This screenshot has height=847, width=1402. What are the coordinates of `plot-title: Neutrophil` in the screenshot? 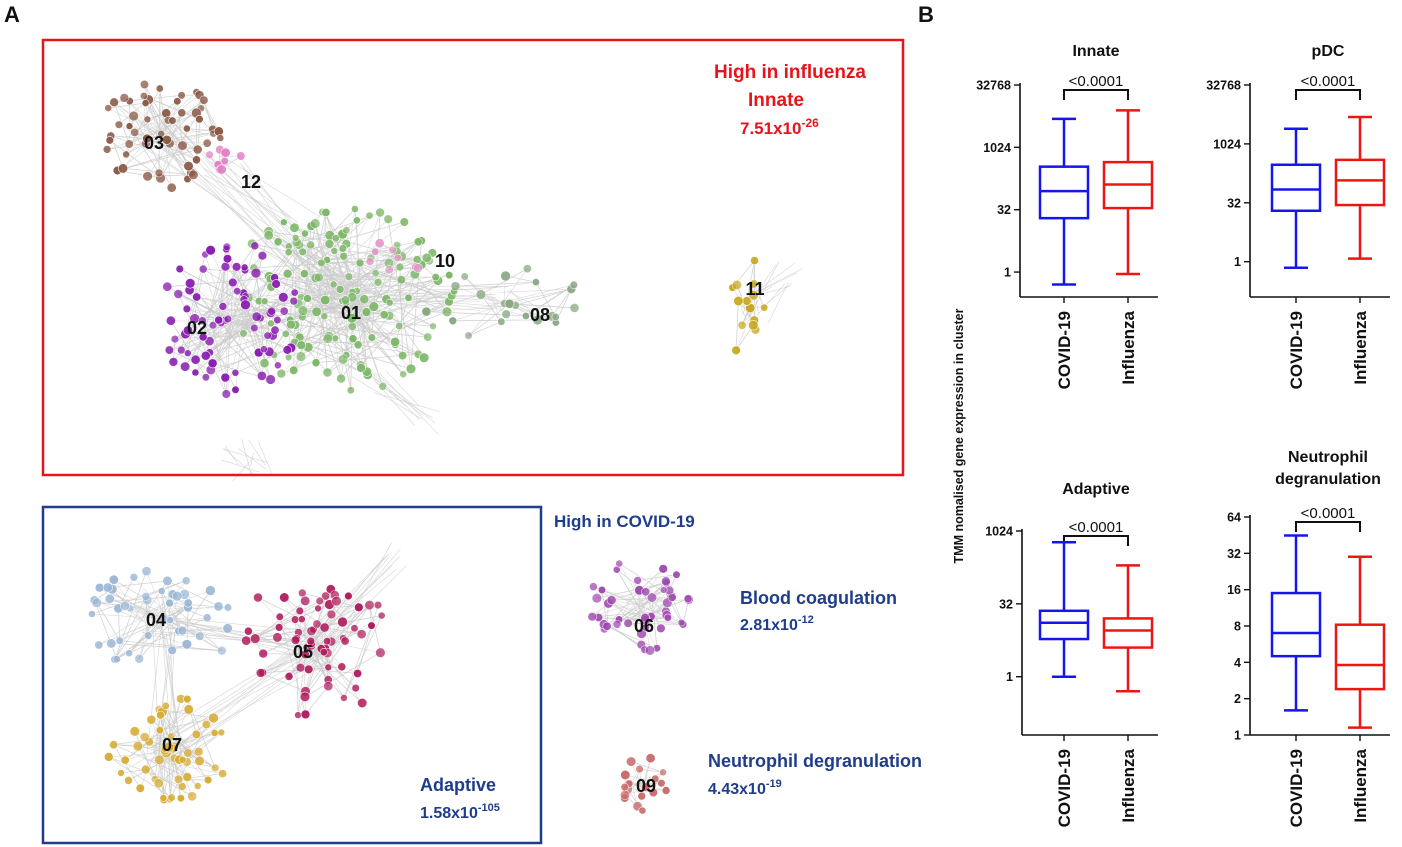 It's located at (1328, 457).